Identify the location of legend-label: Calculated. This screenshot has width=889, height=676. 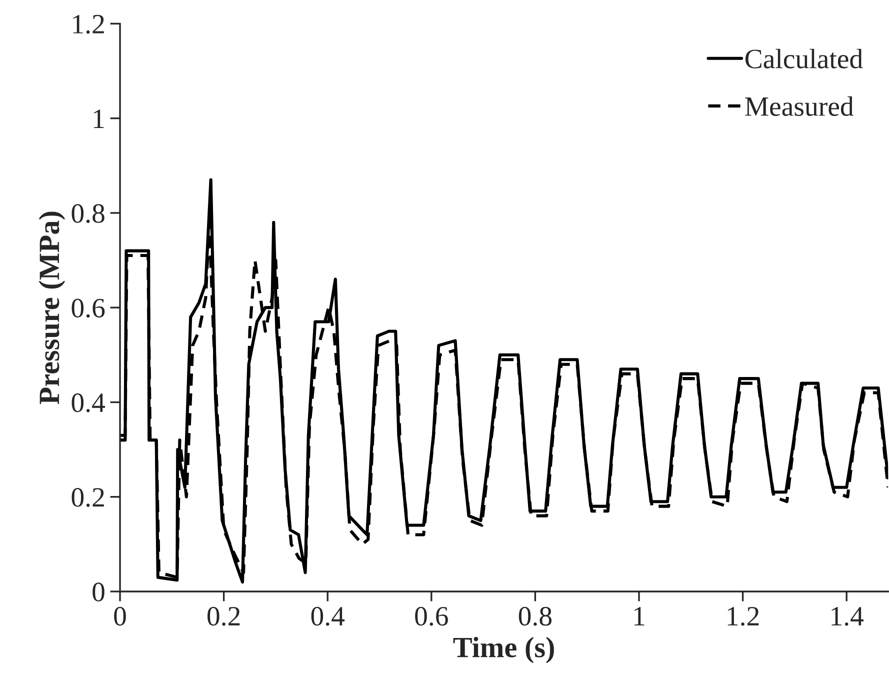
(804, 58).